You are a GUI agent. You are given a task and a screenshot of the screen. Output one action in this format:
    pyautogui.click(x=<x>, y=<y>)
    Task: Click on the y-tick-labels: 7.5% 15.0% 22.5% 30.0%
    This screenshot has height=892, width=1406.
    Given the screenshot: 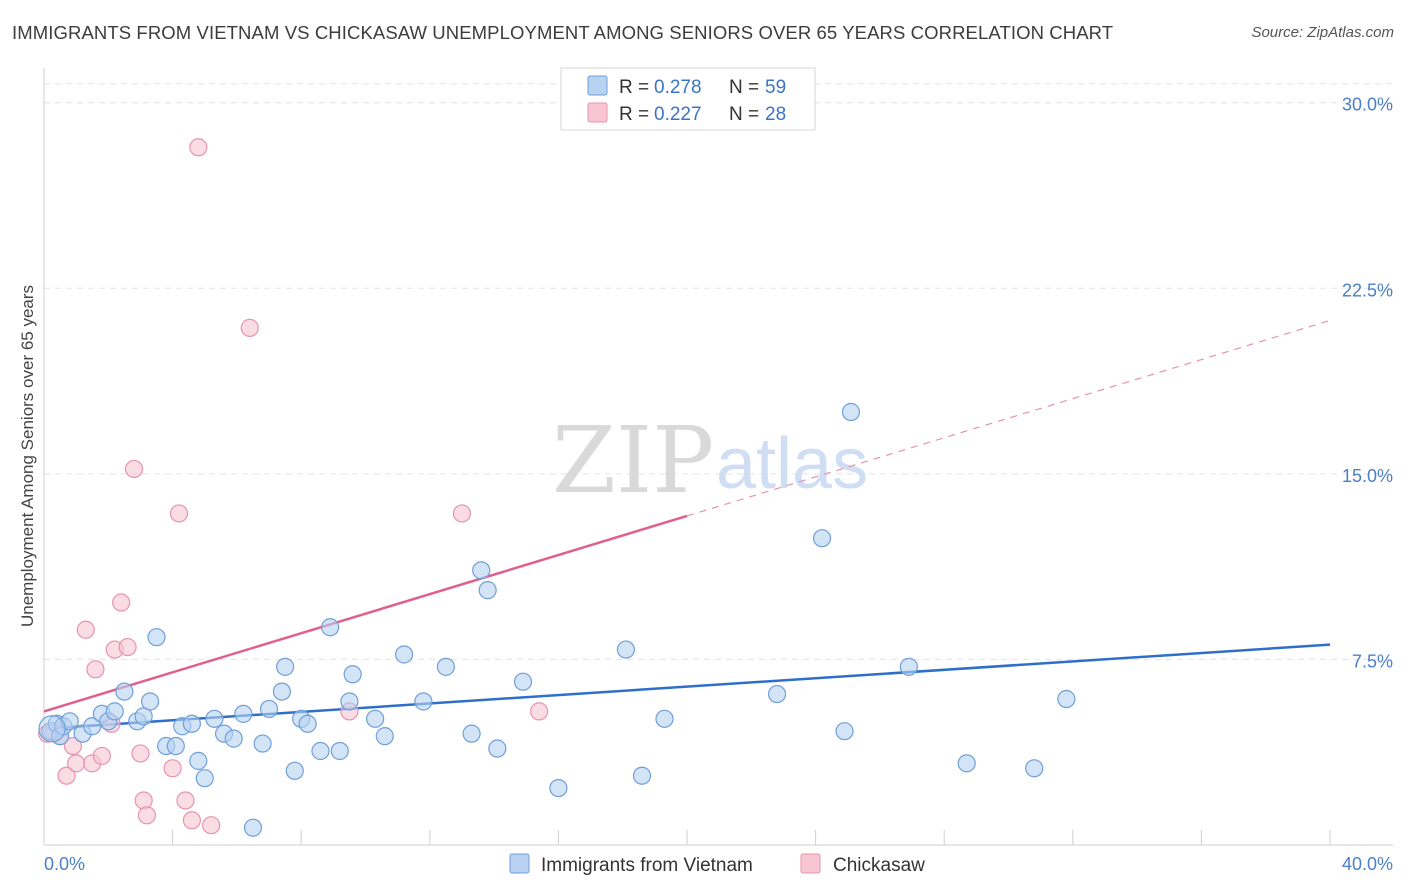 What is the action you would take?
    pyautogui.click(x=1367, y=383)
    